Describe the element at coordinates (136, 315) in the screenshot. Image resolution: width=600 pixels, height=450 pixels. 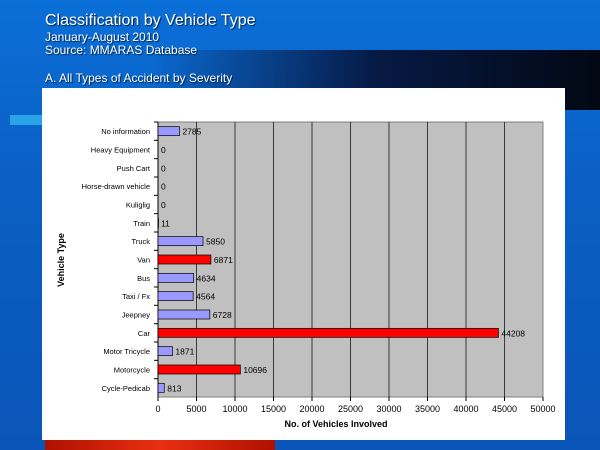
I see `y-tick-label: Jeepney` at that location.